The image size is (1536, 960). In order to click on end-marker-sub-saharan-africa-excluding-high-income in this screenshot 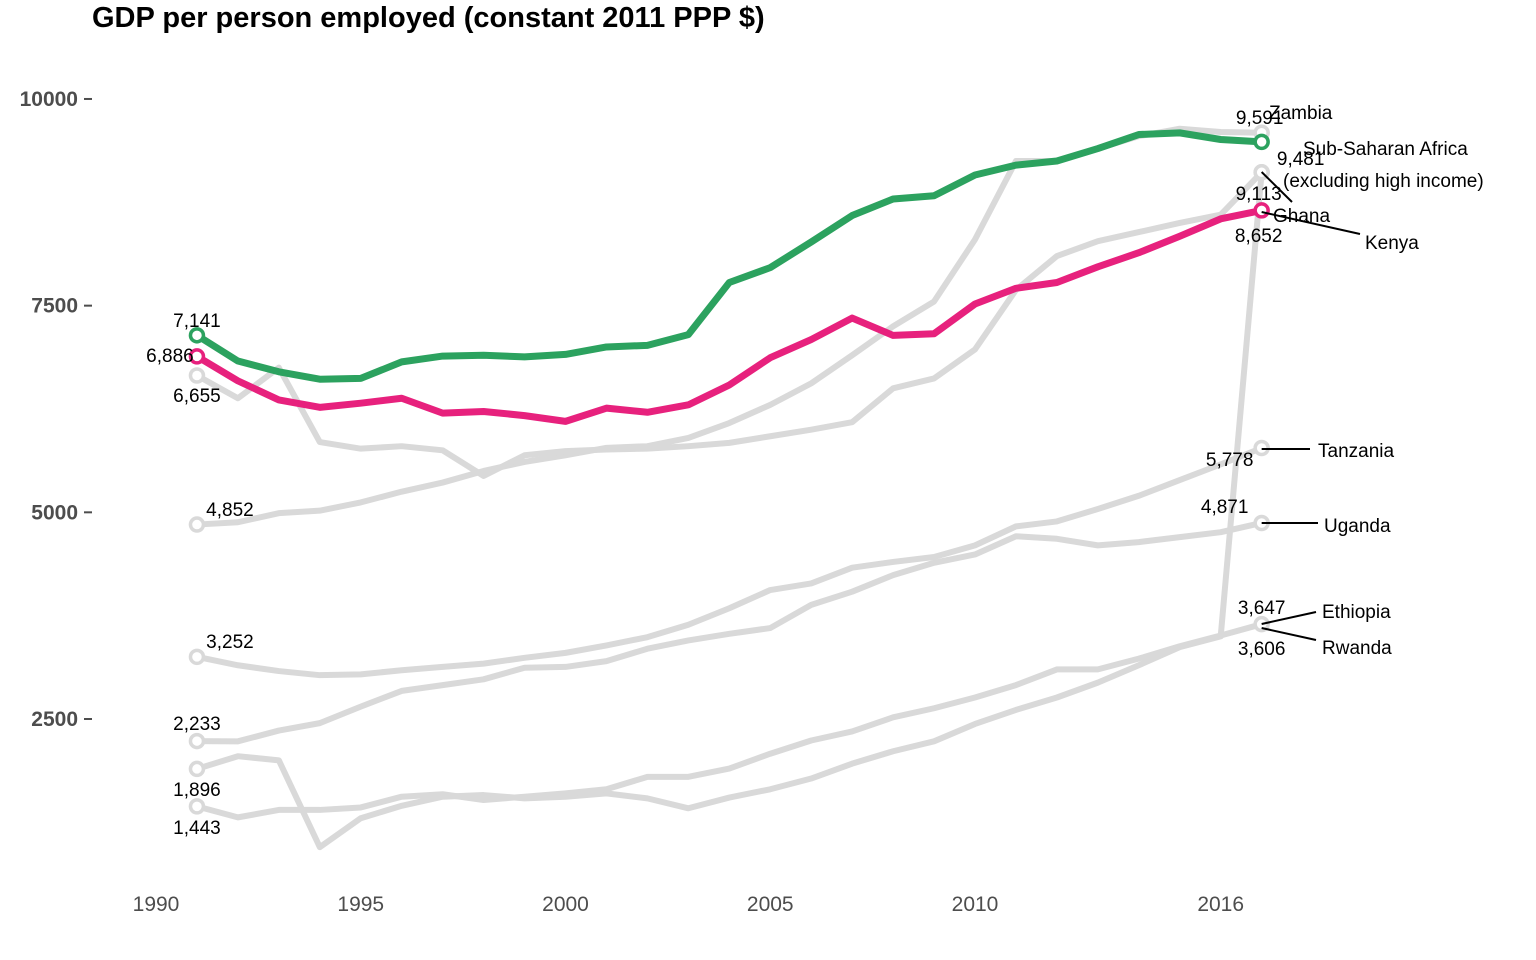, I will do `click(1261, 142)`.